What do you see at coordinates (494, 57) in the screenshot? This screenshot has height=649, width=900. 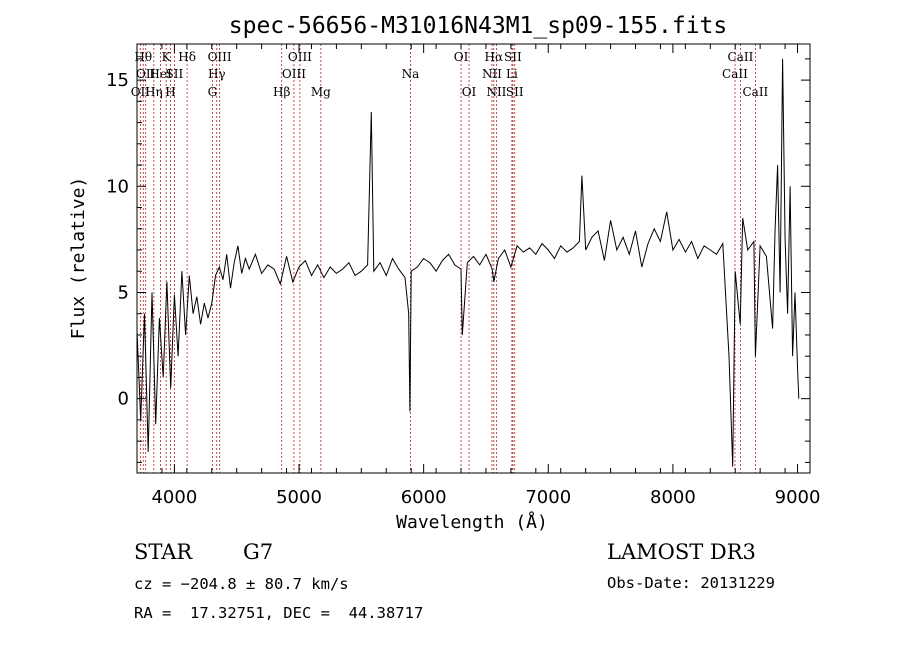 I see `line-label-20: Hα` at bounding box center [494, 57].